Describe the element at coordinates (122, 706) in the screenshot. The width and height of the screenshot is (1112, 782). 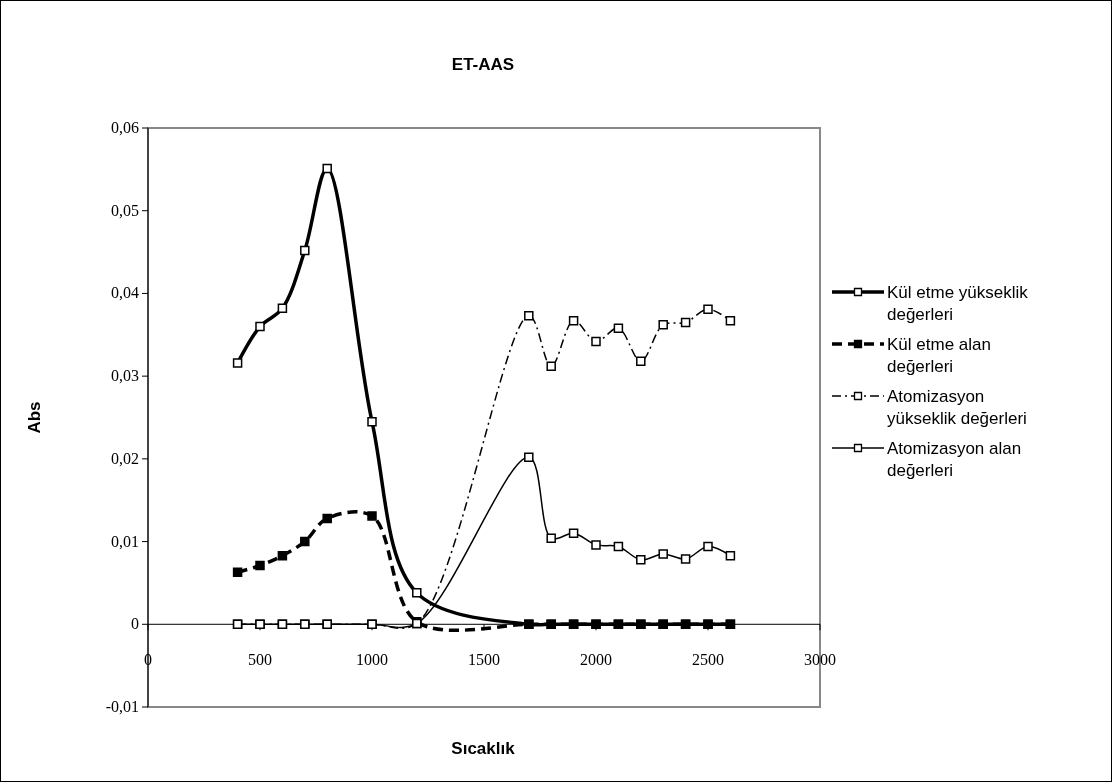
I see `y-tick-label: -0,01` at that location.